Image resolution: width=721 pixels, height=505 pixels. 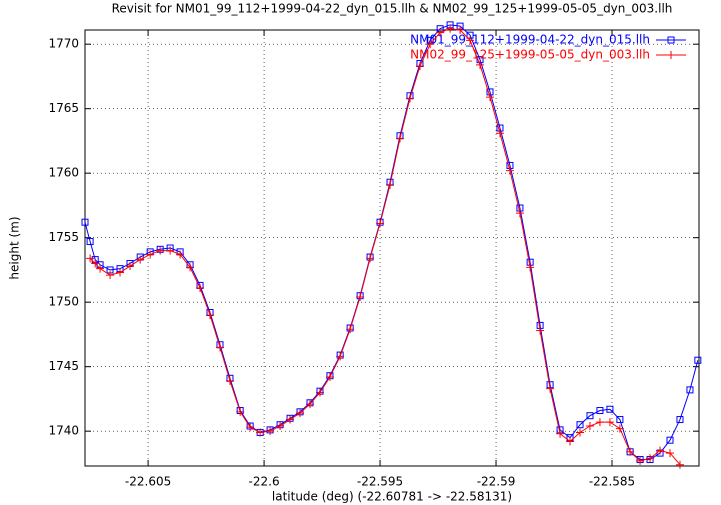 What do you see at coordinates (15, 247) in the screenshot?
I see `y-axis-label: height (m)` at bounding box center [15, 247].